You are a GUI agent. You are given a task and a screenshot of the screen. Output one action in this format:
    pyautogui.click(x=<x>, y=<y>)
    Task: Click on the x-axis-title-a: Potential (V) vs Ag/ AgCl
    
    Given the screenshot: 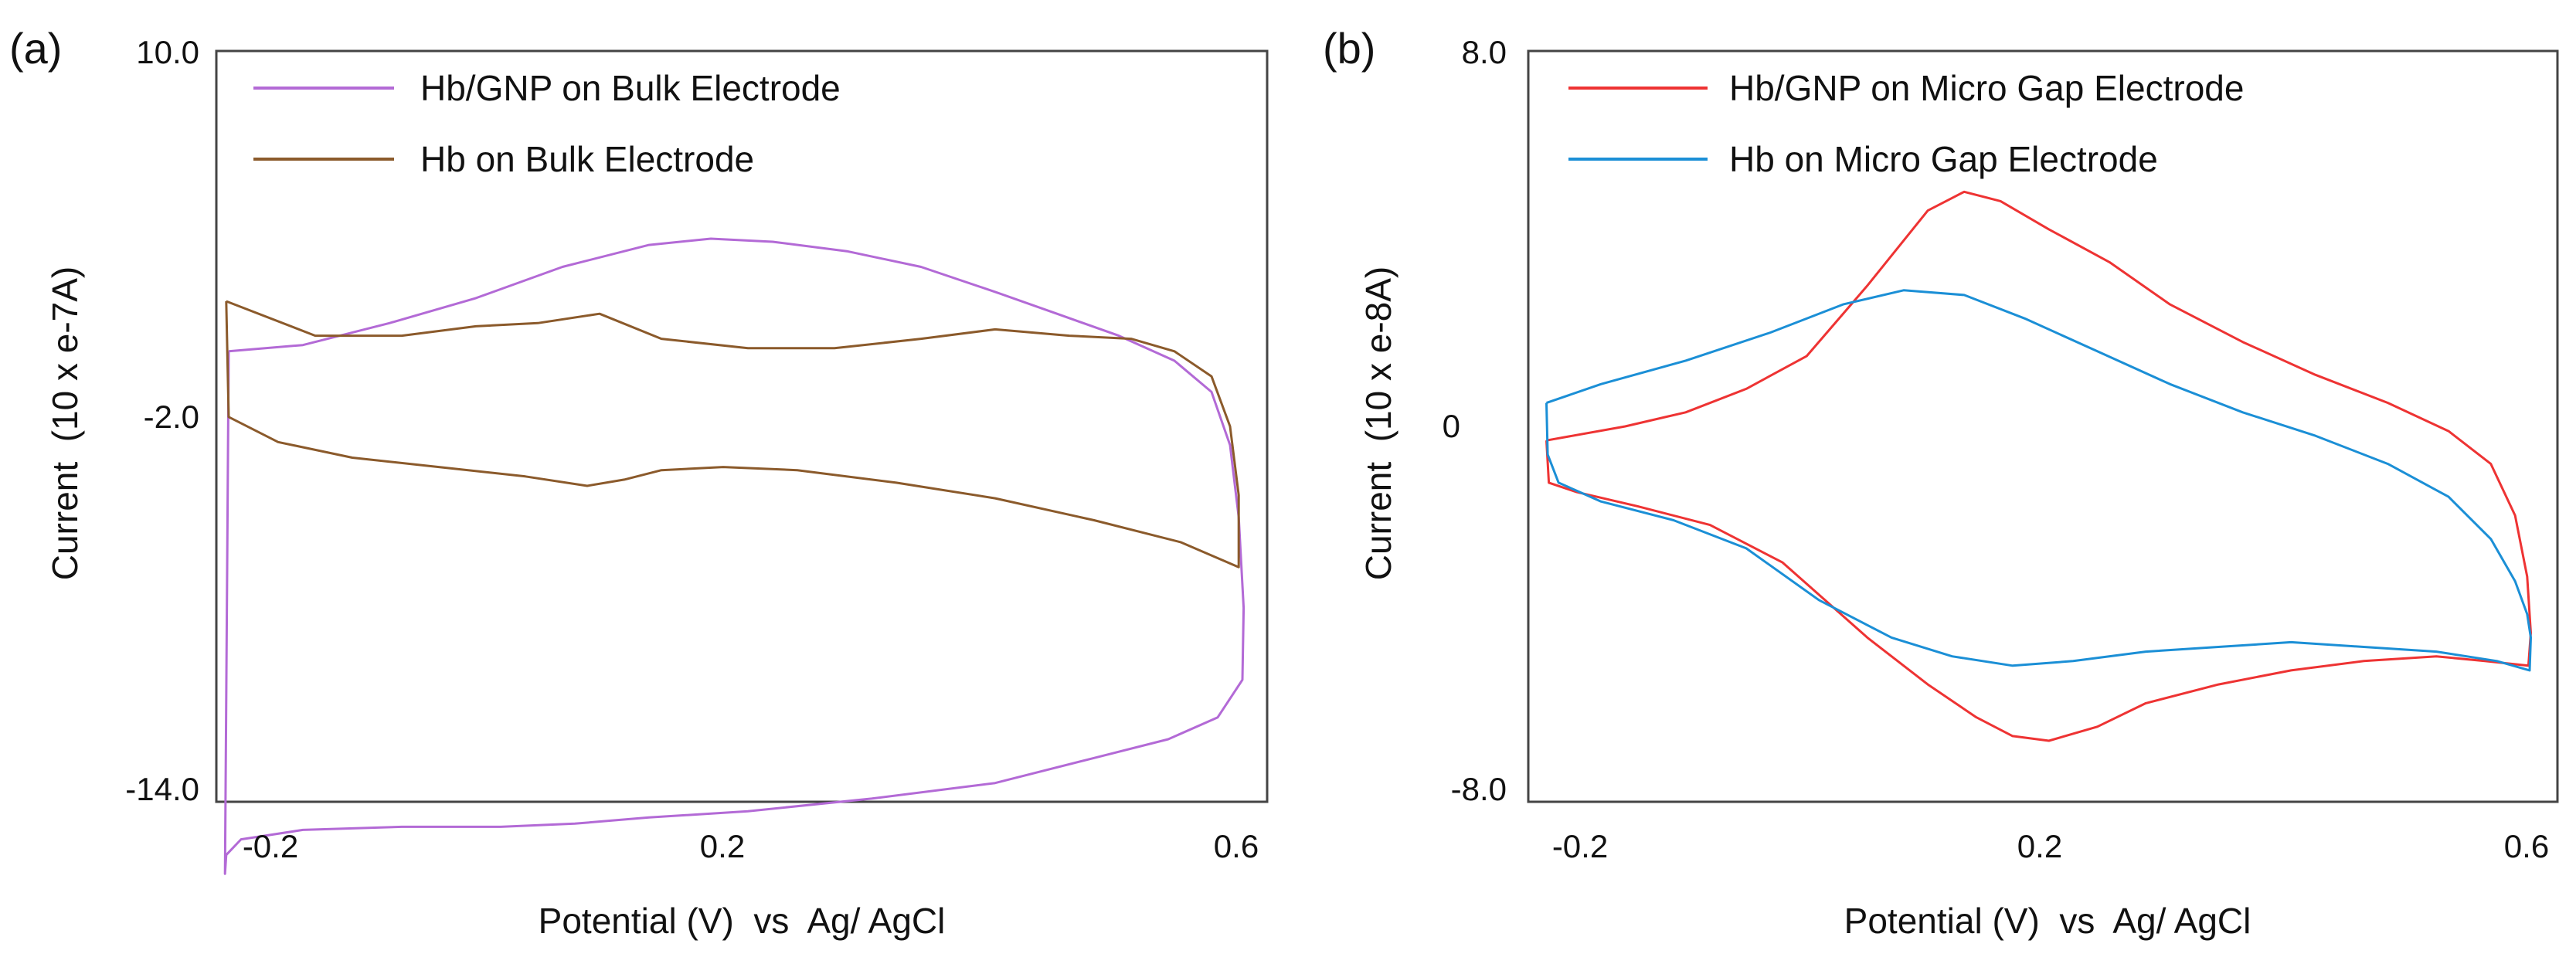 What is the action you would take?
    pyautogui.click(x=742, y=921)
    